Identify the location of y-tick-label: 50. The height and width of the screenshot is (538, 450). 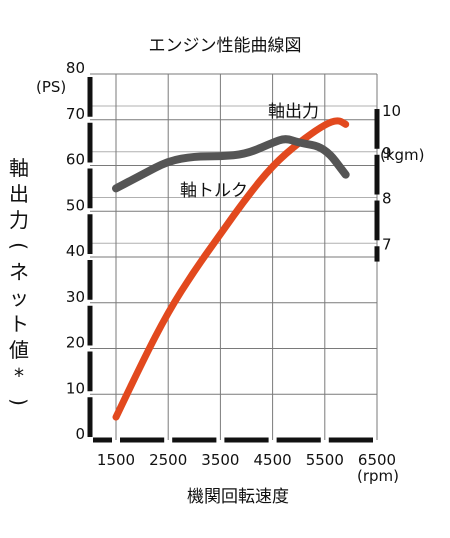
(75, 205).